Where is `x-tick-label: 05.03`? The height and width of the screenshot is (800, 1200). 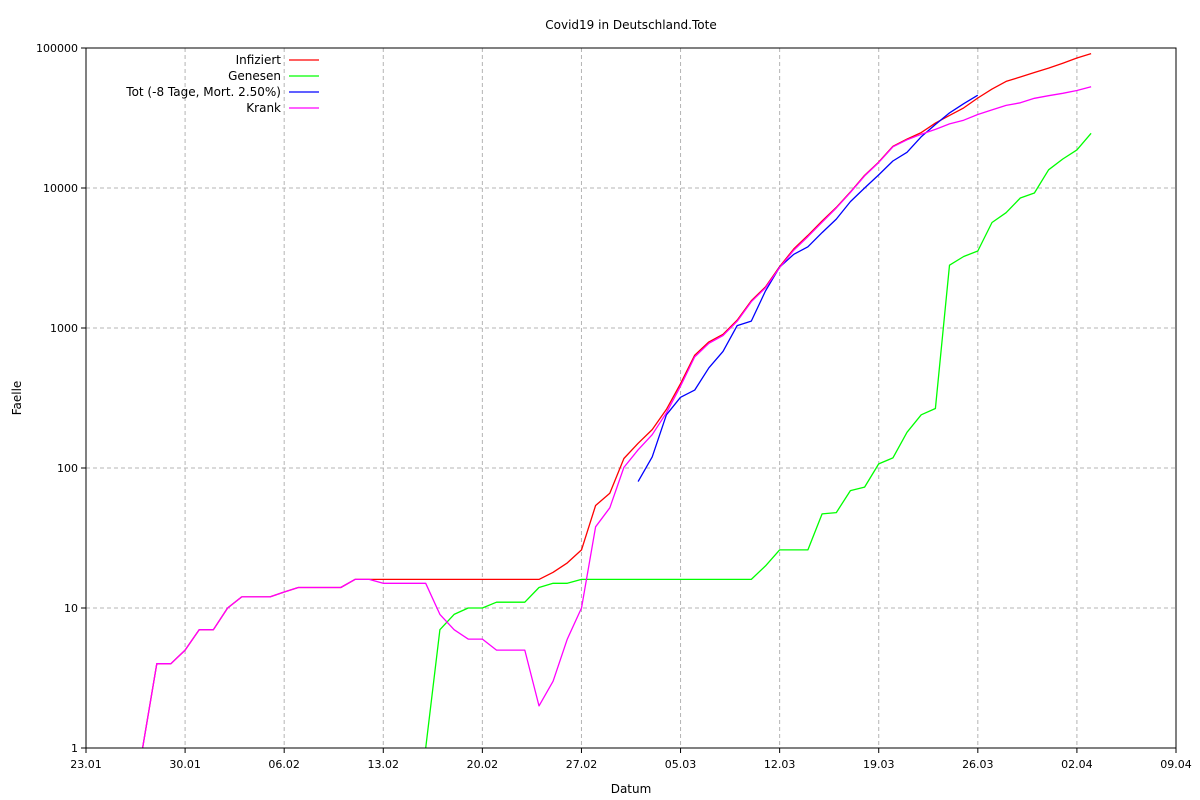
x-tick-label: 05.03 is located at coordinates (681, 764).